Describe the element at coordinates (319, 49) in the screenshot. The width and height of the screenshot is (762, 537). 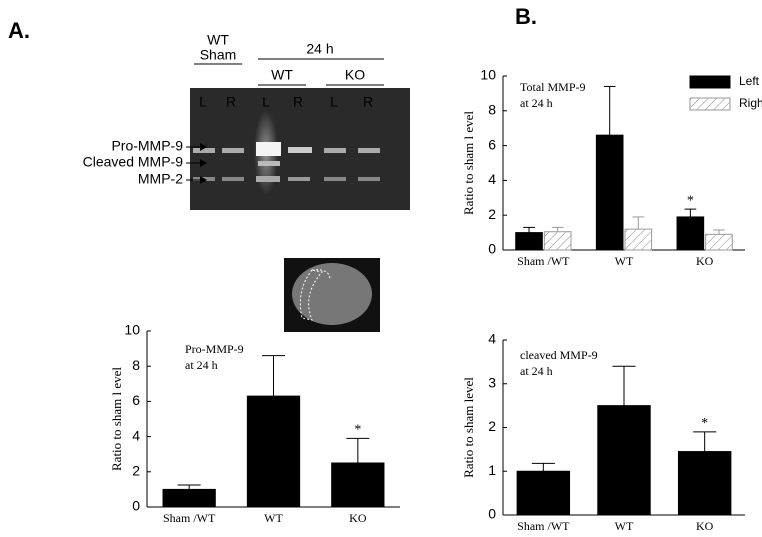
I see `gel-label: 24 h` at that location.